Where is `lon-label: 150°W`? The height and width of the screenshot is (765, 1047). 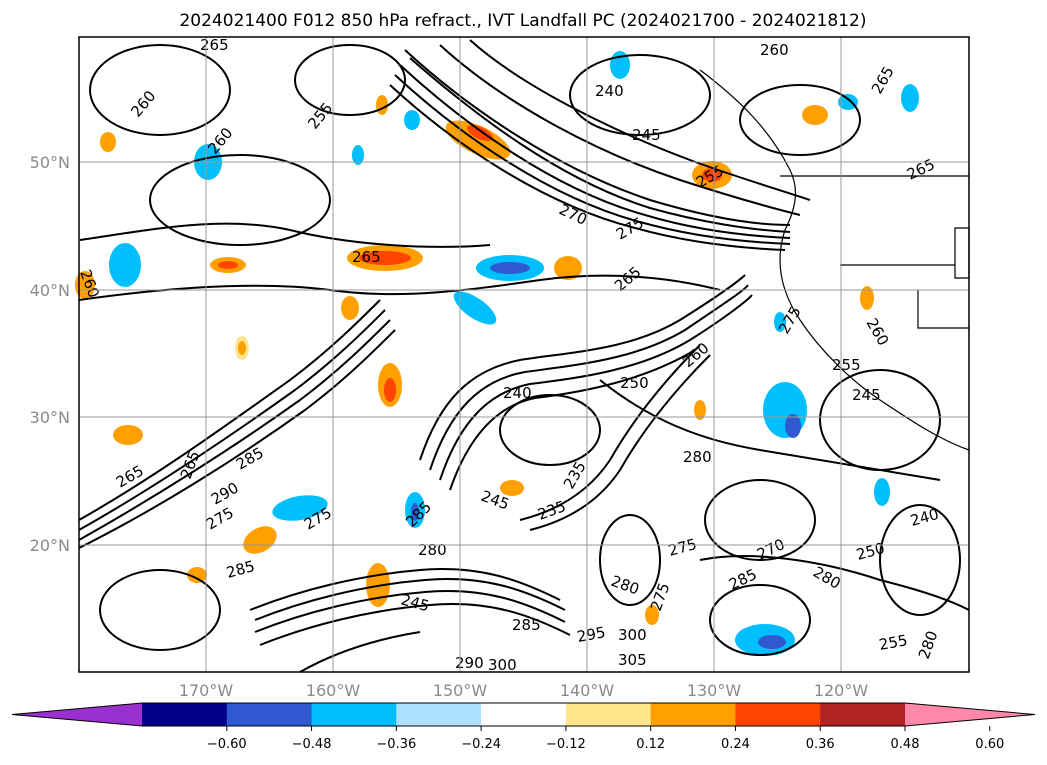
lon-label: 150°W is located at coordinates (460, 690).